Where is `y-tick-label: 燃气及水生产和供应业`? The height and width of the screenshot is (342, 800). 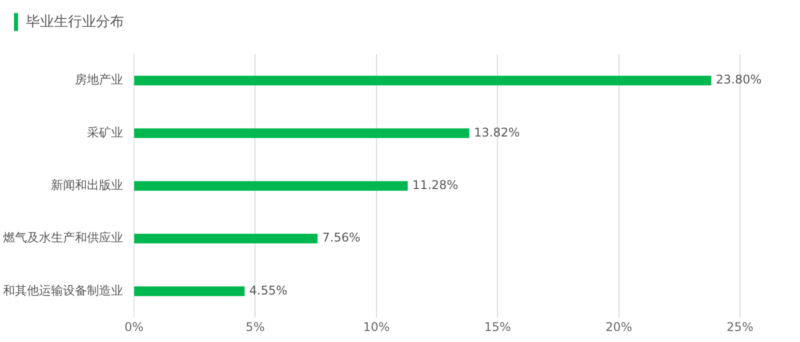
y-tick-label: 燃气及水生产和供应业 is located at coordinates (63, 237).